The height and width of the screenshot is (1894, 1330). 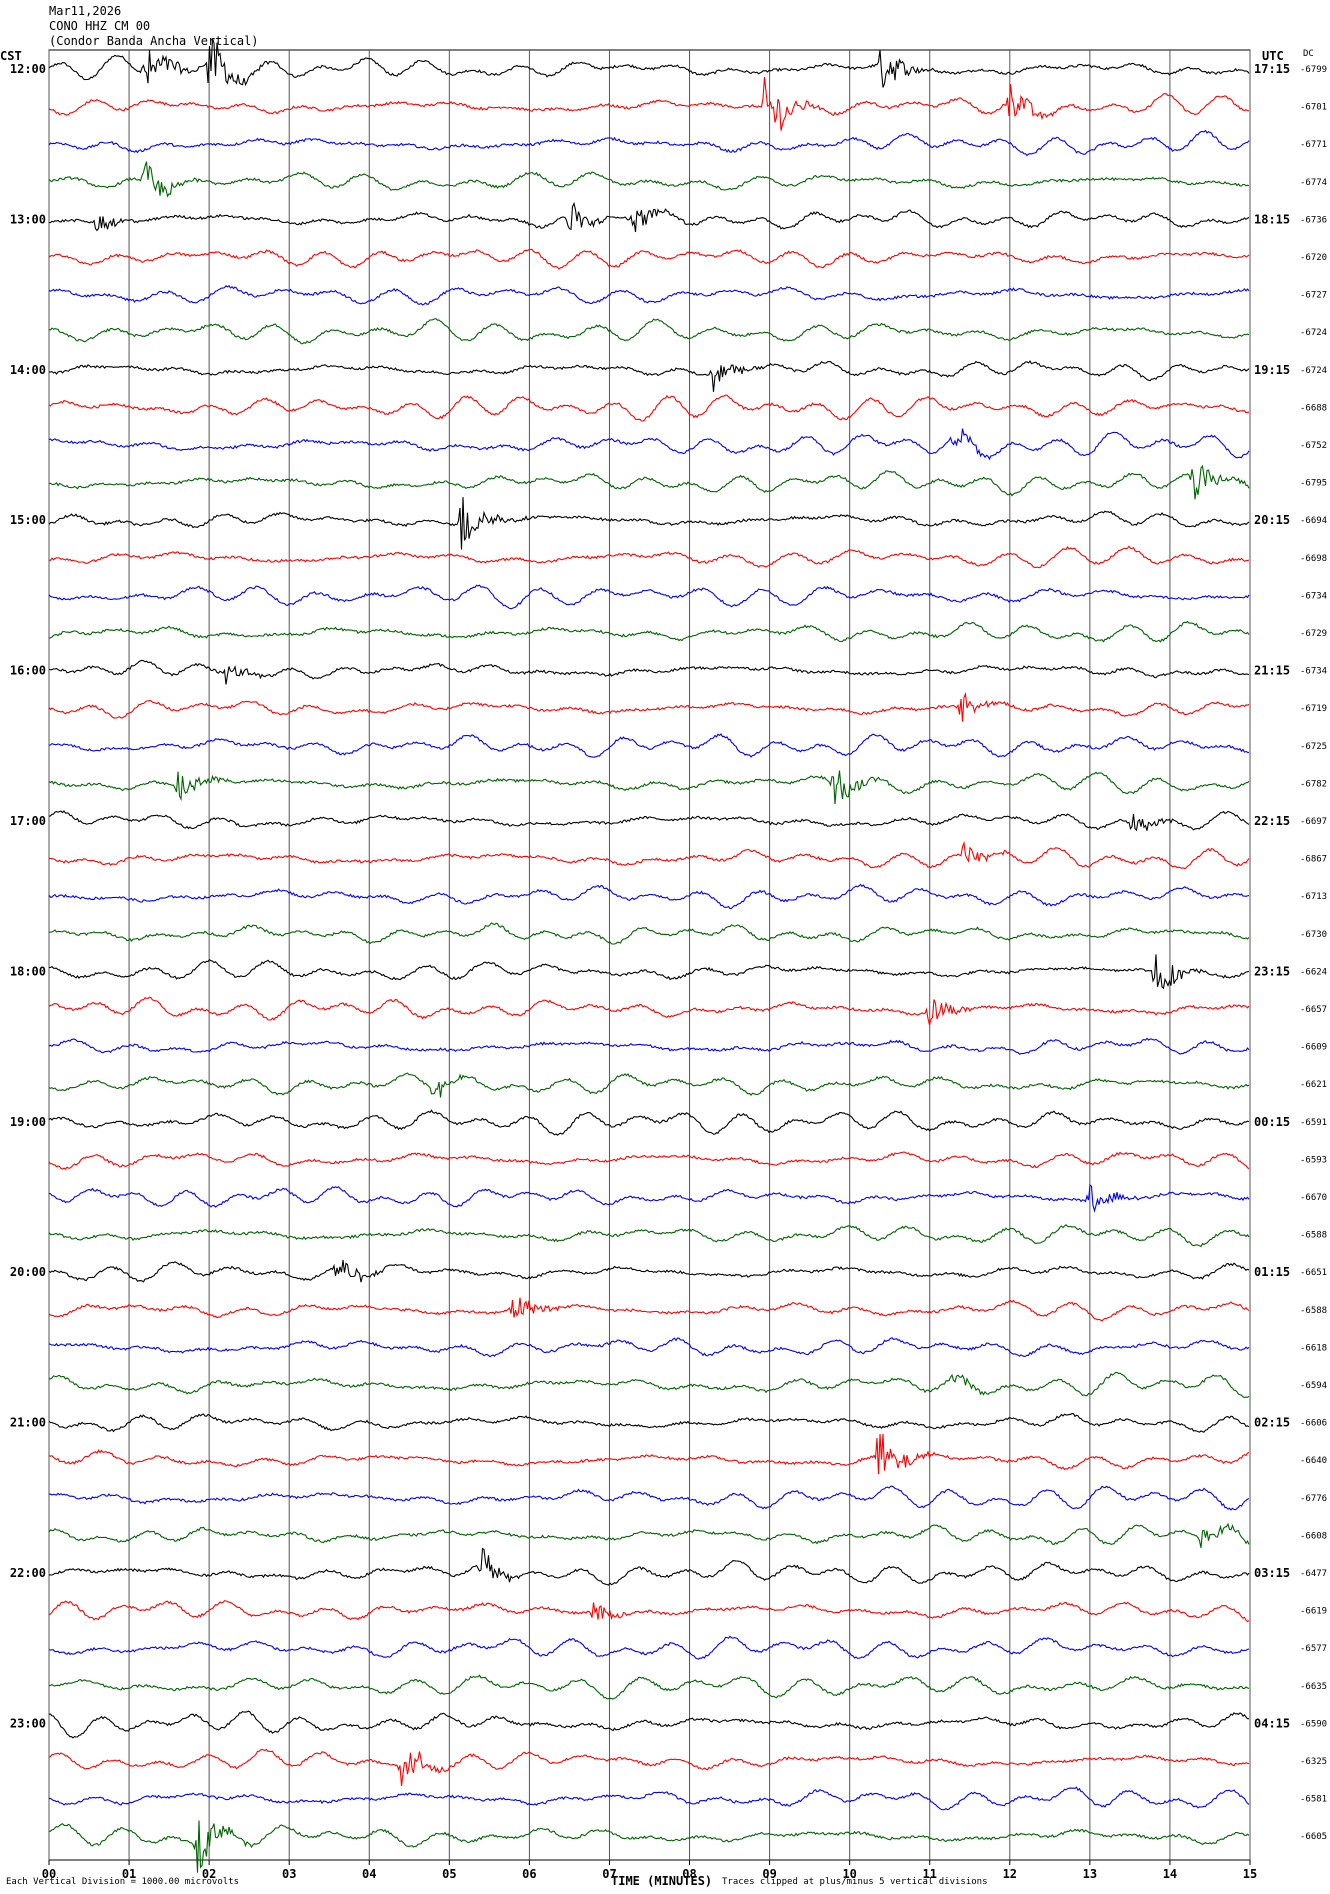 What do you see at coordinates (1272, 370) in the screenshot?
I see `utc-hour-label: 19:15` at bounding box center [1272, 370].